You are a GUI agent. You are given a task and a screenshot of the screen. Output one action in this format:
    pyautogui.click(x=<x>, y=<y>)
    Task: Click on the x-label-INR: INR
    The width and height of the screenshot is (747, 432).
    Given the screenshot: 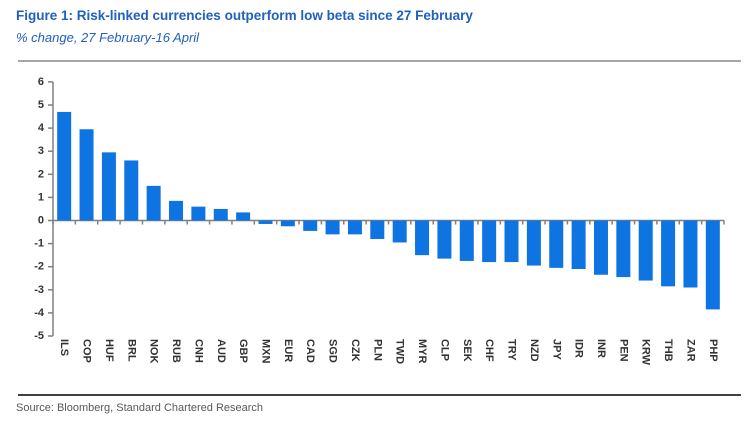 What is the action you would take?
    pyautogui.click(x=601, y=348)
    